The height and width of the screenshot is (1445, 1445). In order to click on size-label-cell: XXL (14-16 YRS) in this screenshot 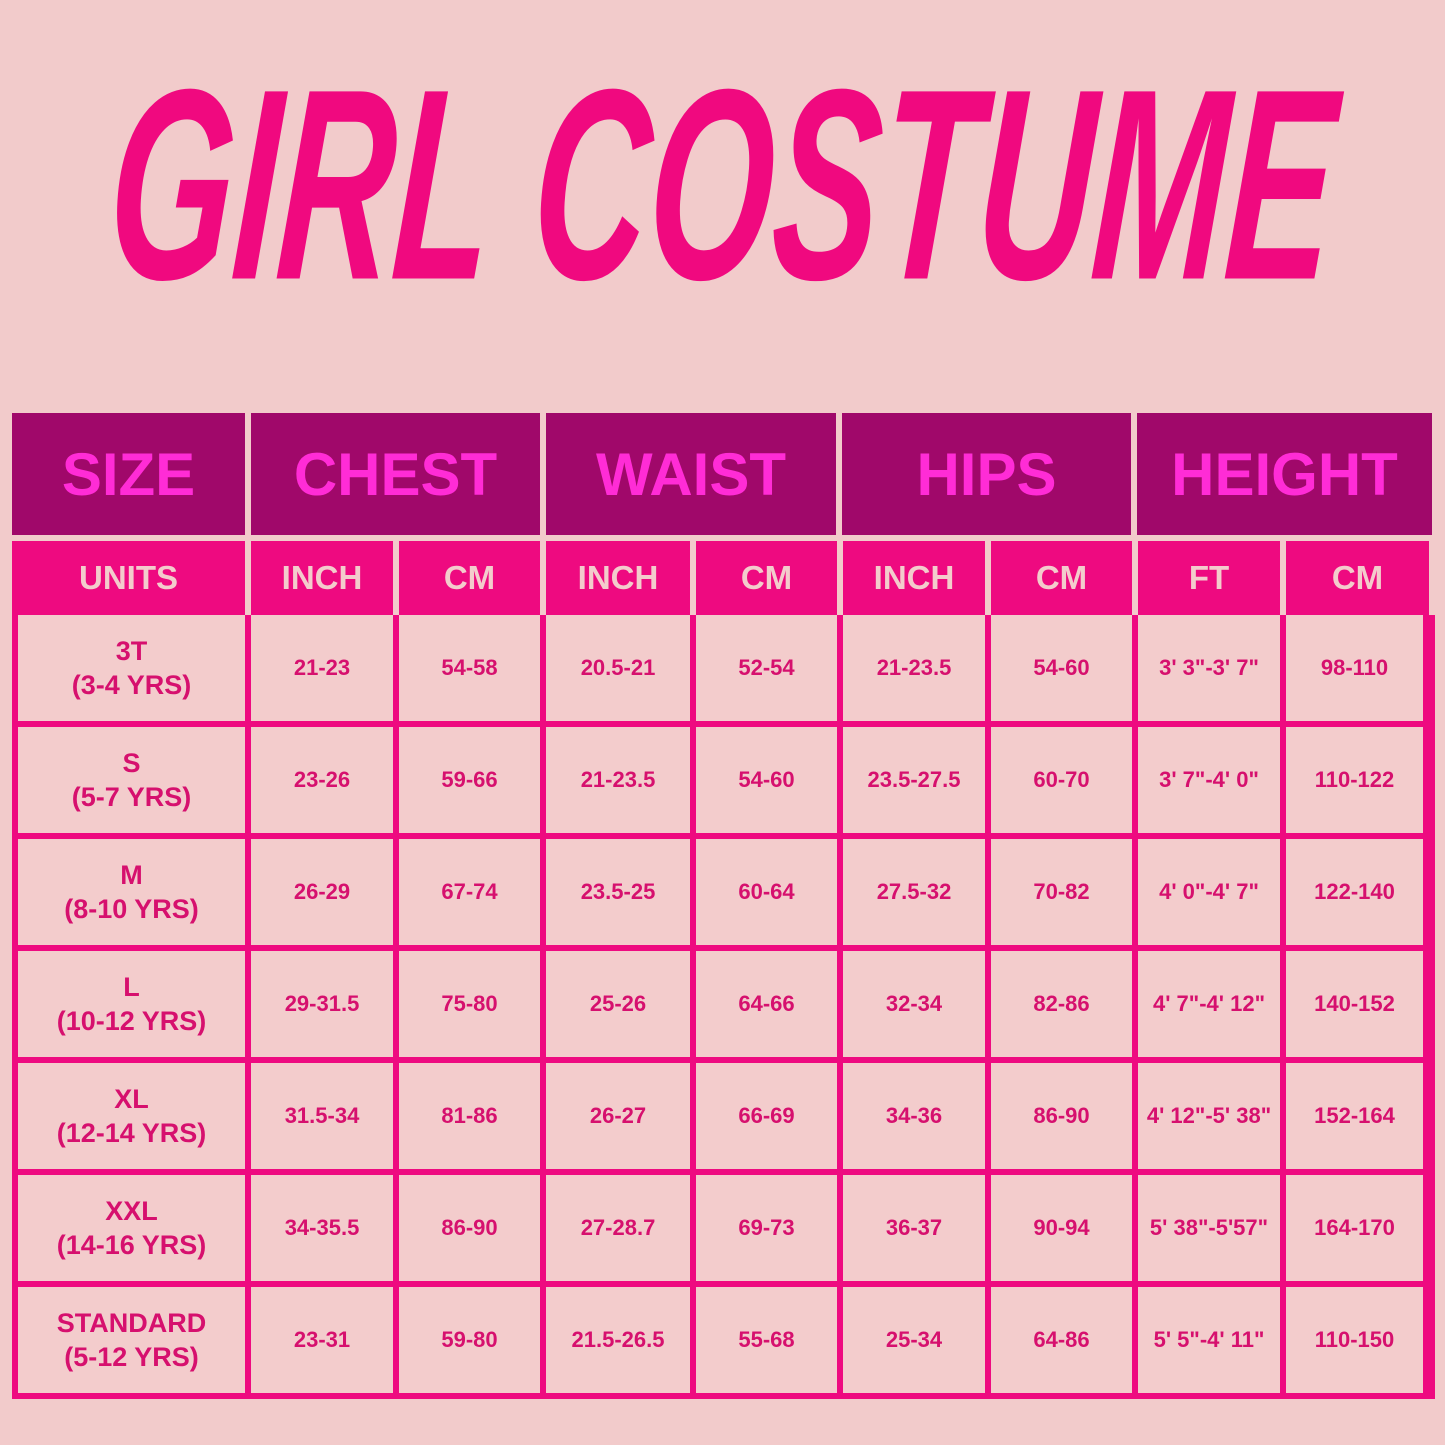, I will do `click(131, 1228)`.